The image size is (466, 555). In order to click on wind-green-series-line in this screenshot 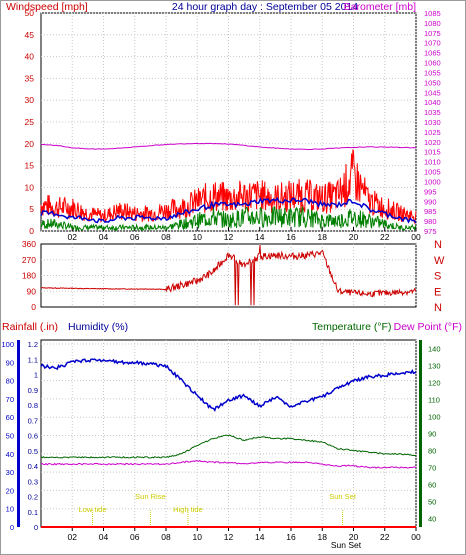, I will do `click(228, 218)`.